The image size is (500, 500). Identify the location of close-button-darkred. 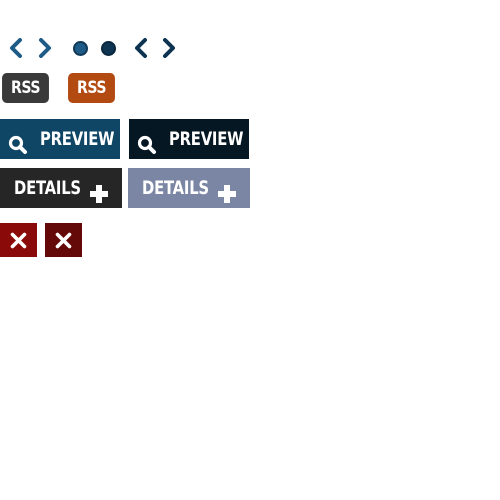
(63, 240).